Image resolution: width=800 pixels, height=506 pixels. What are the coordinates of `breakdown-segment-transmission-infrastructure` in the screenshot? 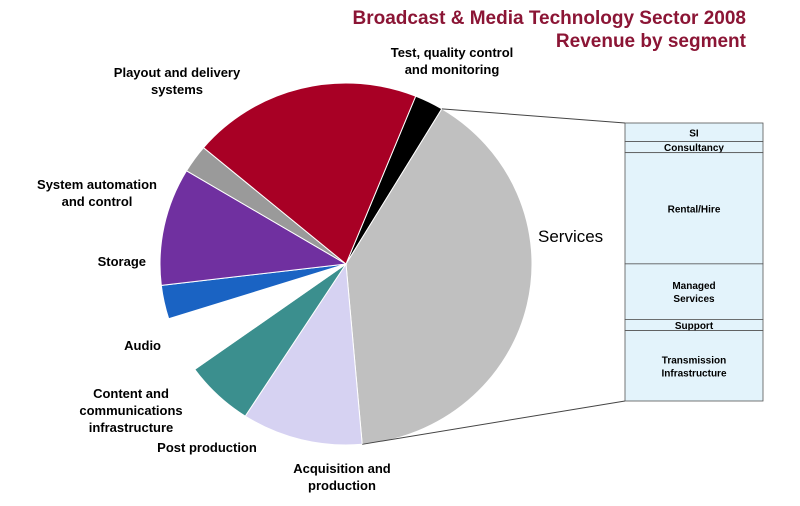 It's located at (694, 366).